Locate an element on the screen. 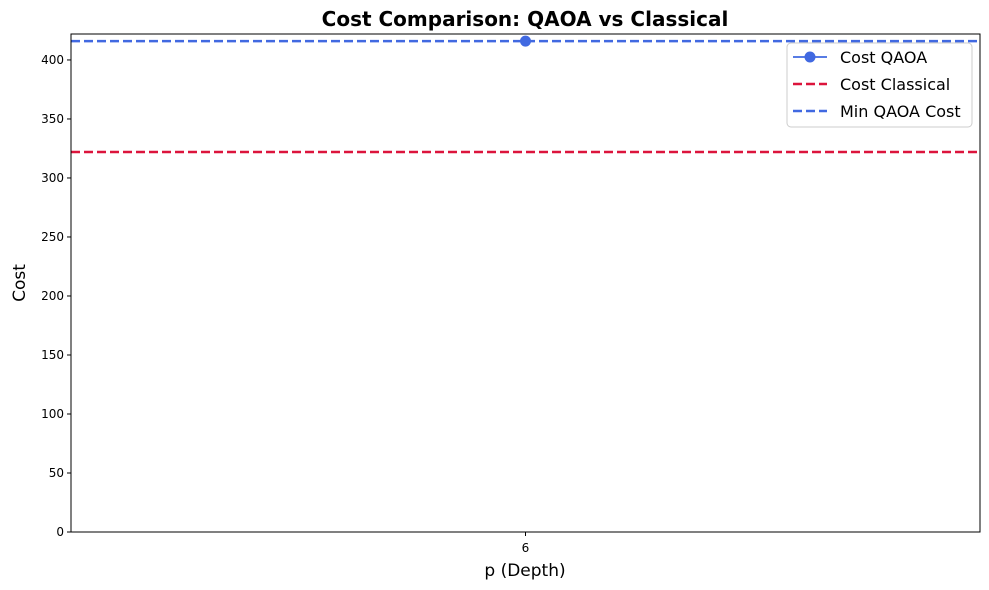 The image size is (989, 590). x-axis-ticks: 6 is located at coordinates (526, 543).